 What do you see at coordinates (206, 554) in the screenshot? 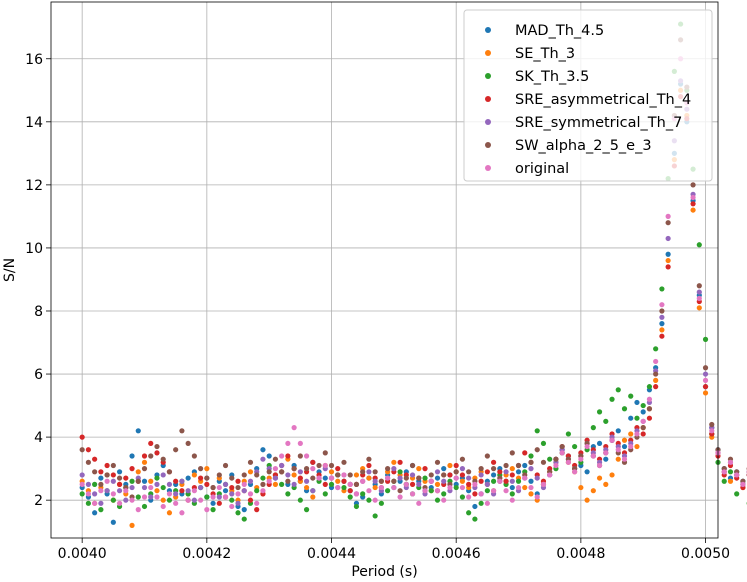
I see `x-tick-label: 0.0042` at bounding box center [206, 554].